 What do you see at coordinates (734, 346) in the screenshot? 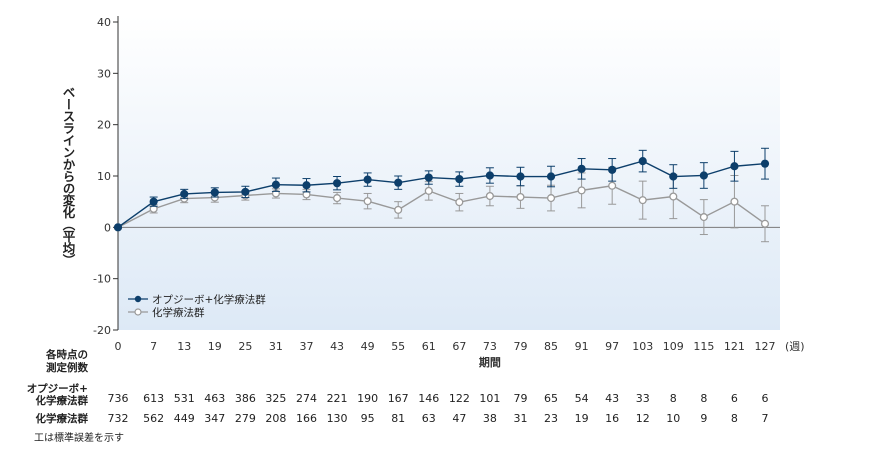
I see `x-tick-label: 121` at bounding box center [734, 346].